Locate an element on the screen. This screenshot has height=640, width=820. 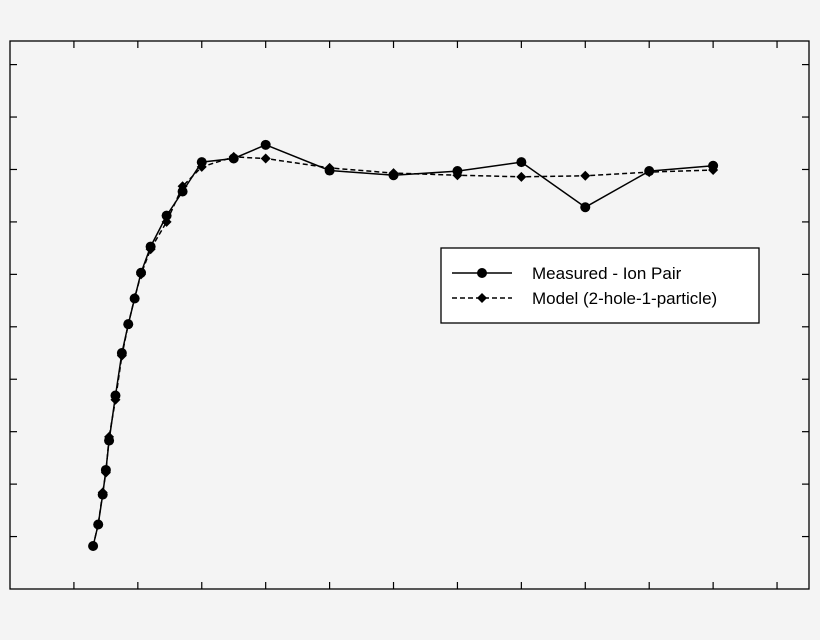
legend-item-measured is located at coordinates (482, 273).